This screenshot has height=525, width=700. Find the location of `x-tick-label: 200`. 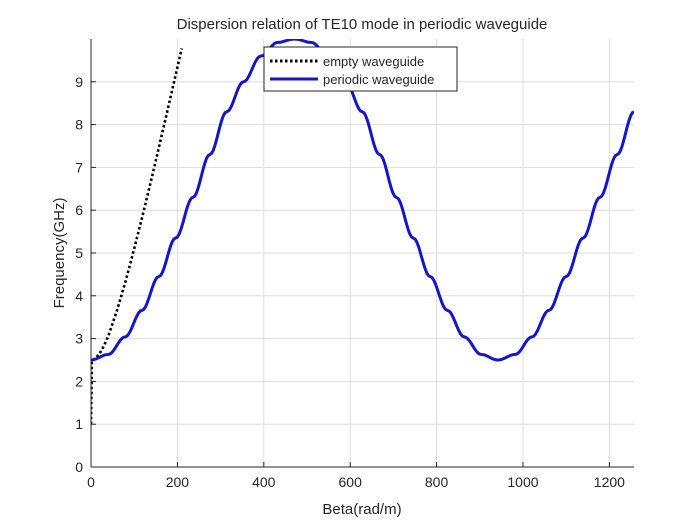

x-tick-label: 200 is located at coordinates (178, 482).